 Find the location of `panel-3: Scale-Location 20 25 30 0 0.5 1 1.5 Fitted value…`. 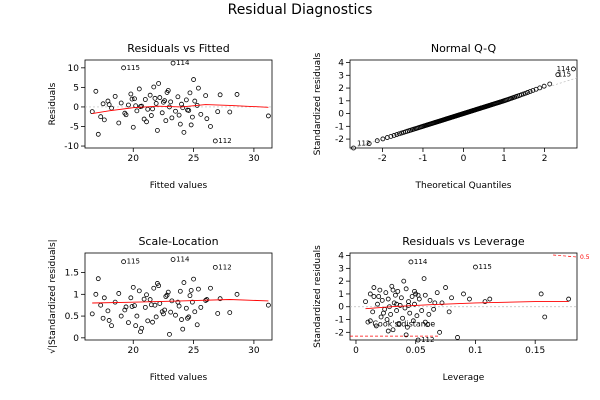

panel-3: Scale-Location 20 25 30 0 0.5 1 1.5 Fitted value… is located at coordinates (160, 309).